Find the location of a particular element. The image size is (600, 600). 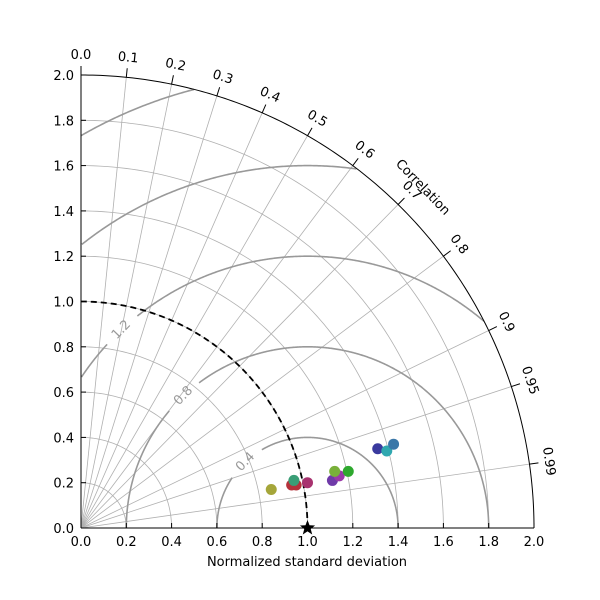

x-tick-label: 1.6 is located at coordinates (443, 542).